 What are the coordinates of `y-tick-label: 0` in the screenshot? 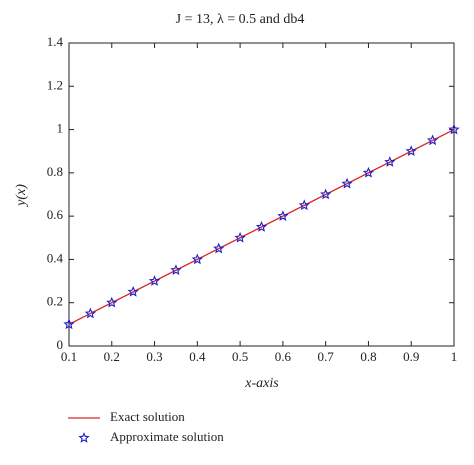 It's located at (60, 344).